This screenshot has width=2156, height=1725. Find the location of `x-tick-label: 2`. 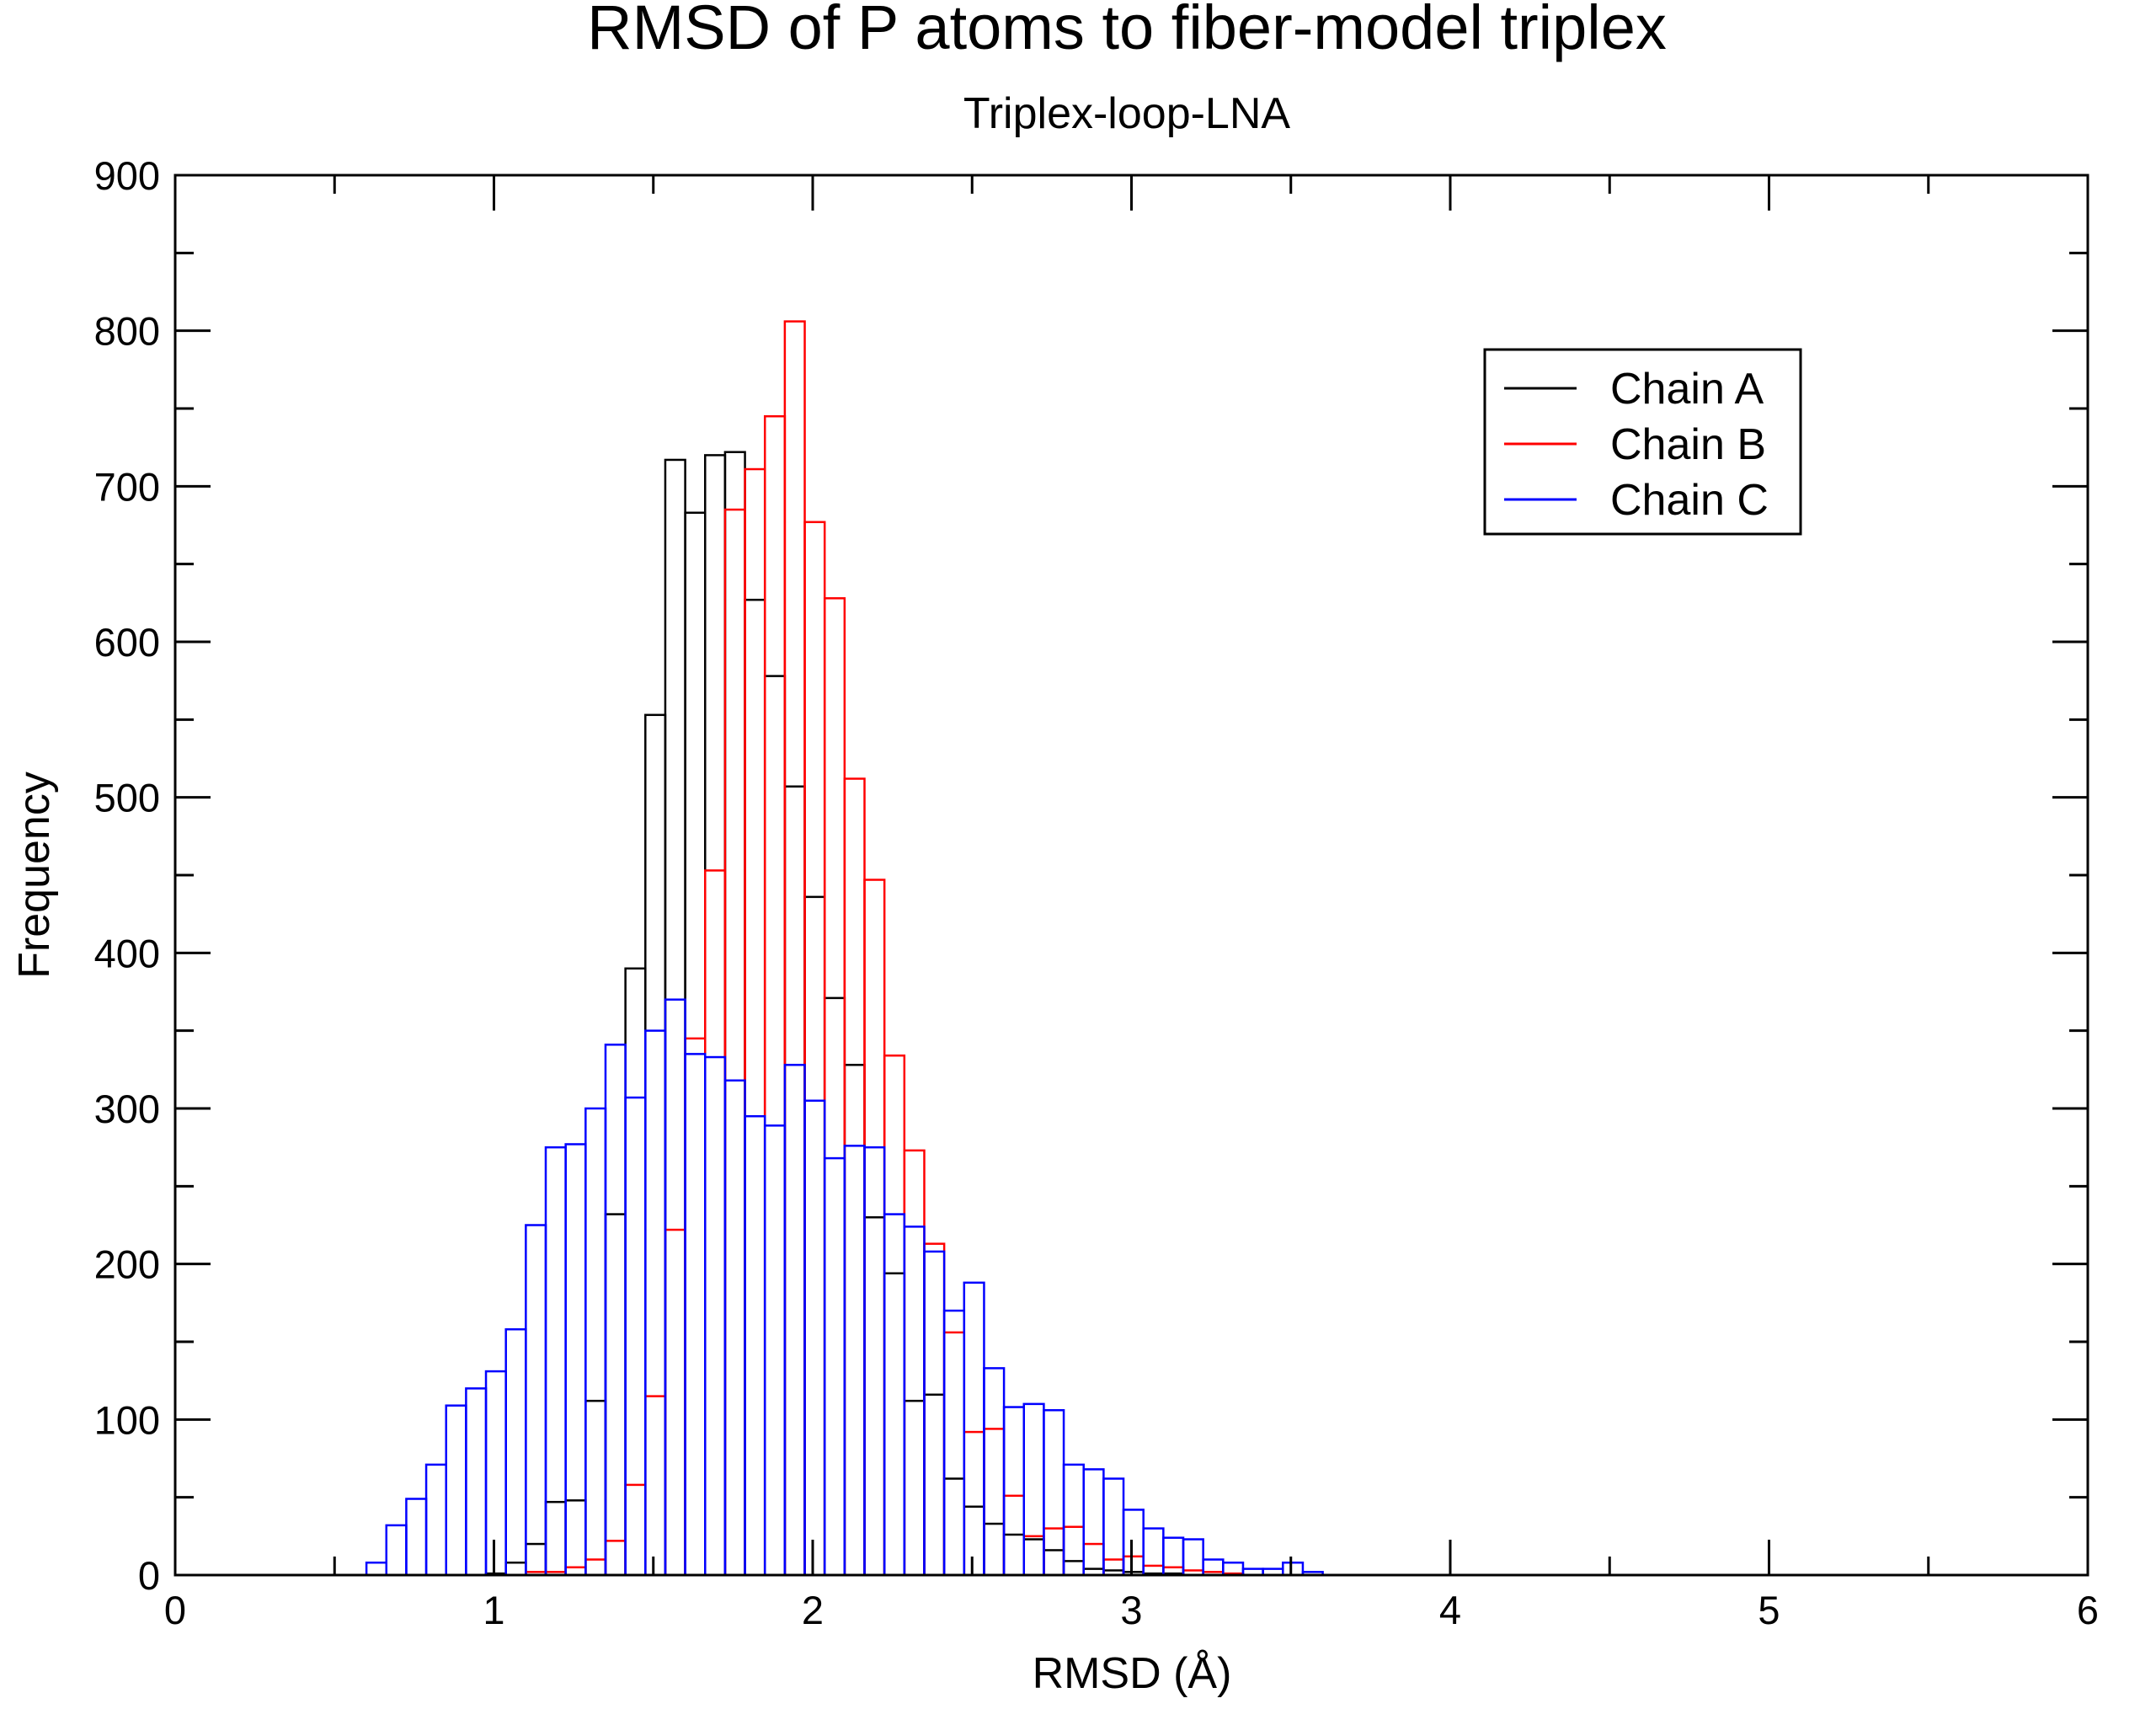

x-tick-label: 2 is located at coordinates (813, 1610).